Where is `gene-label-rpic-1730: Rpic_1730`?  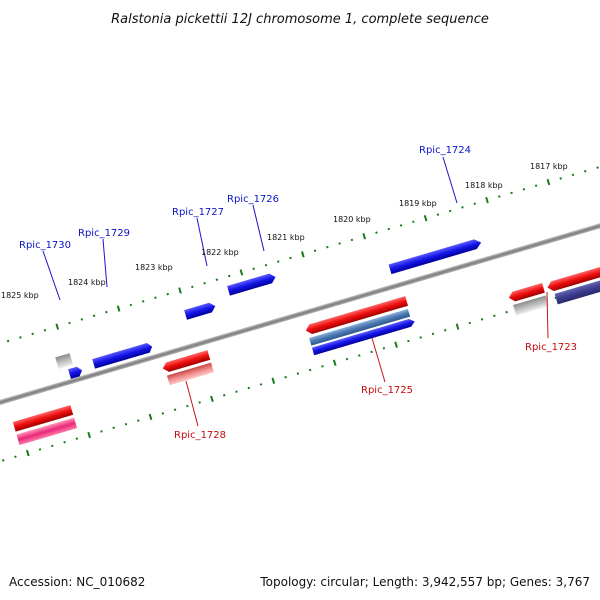 gene-label-rpic-1730: Rpic_1730 is located at coordinates (45, 245).